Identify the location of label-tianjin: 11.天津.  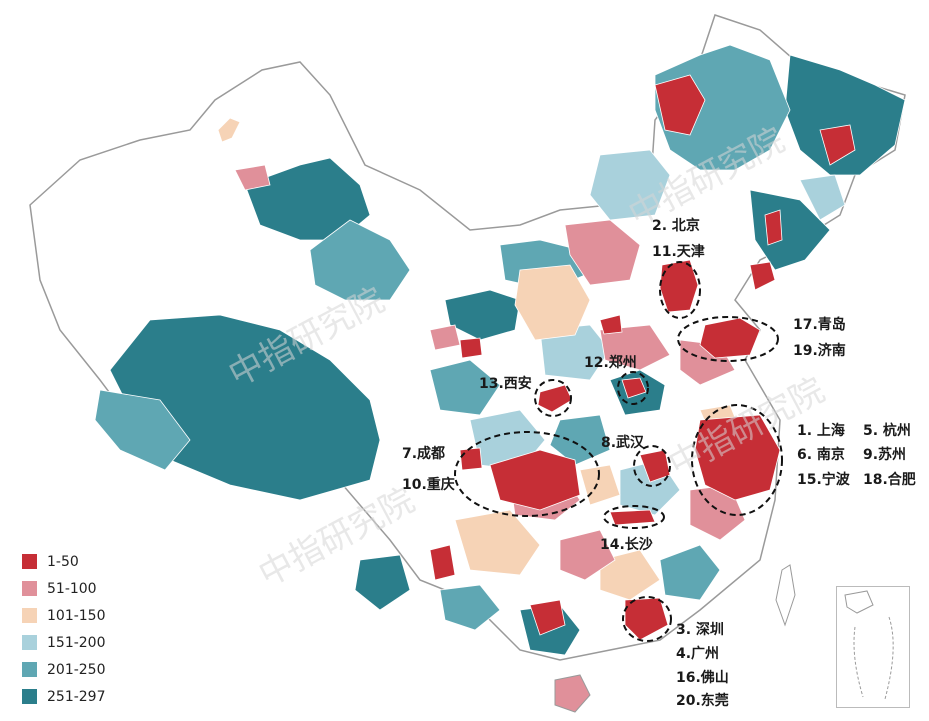
(678, 252).